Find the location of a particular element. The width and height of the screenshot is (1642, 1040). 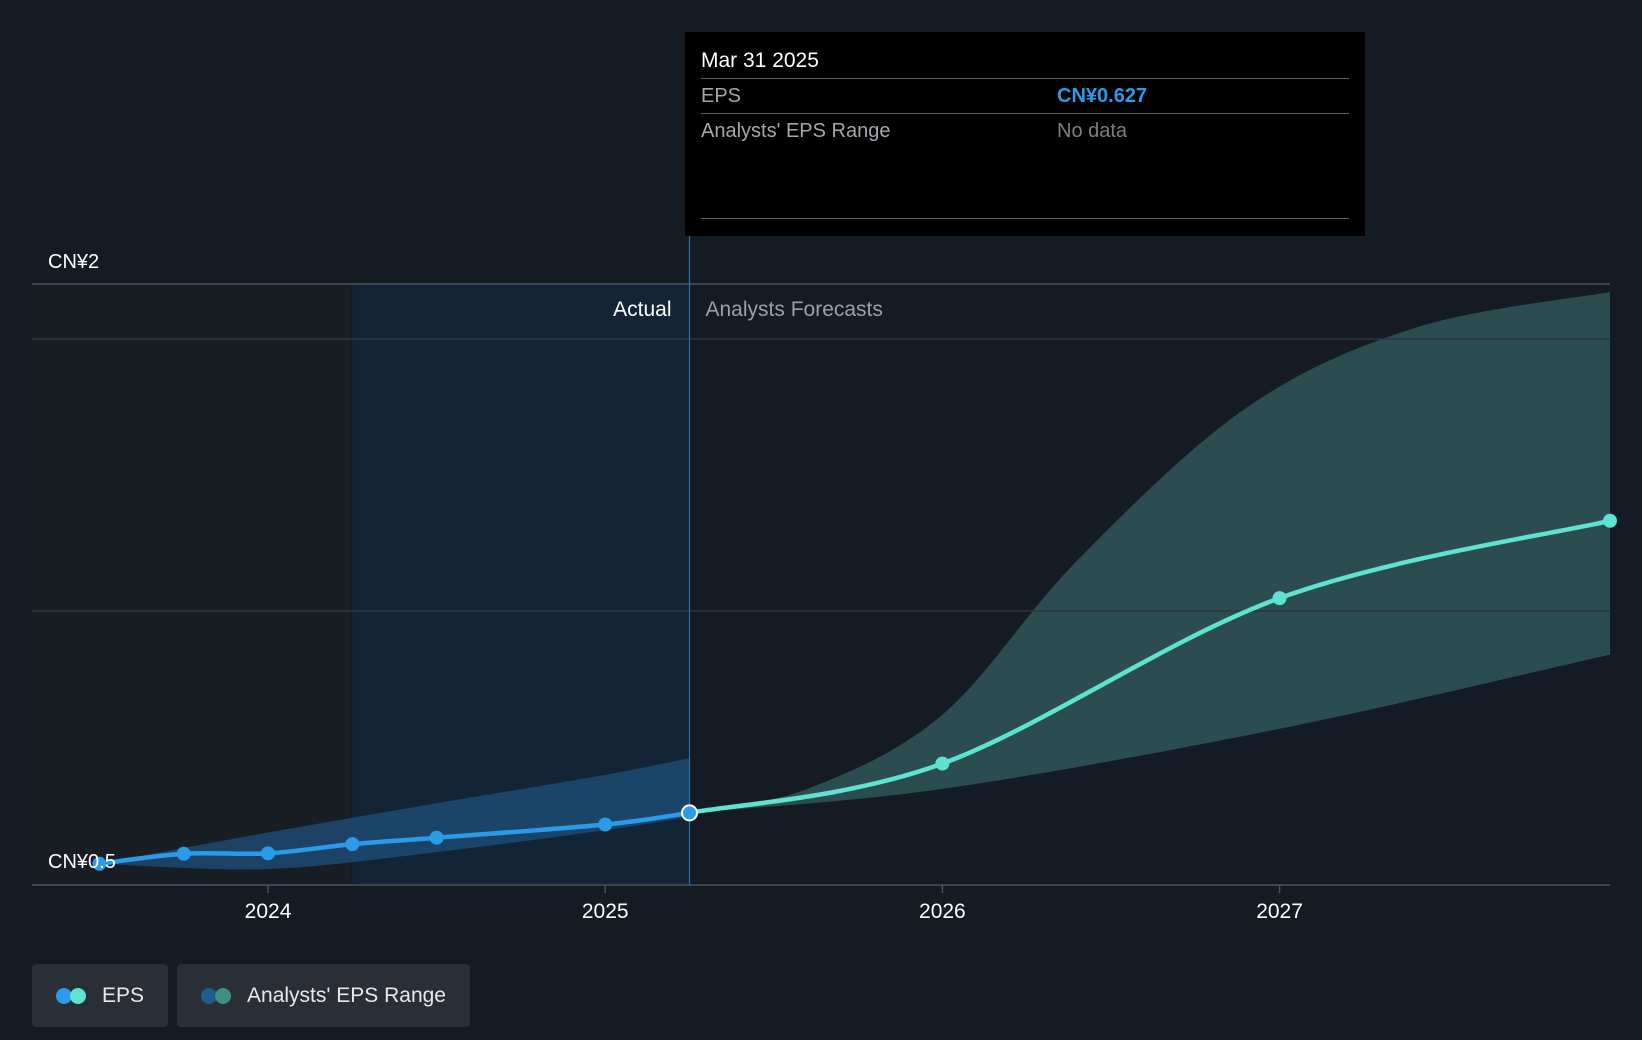

tooltip-range-row: Analysts' EPS Range No data is located at coordinates (1025, 131).